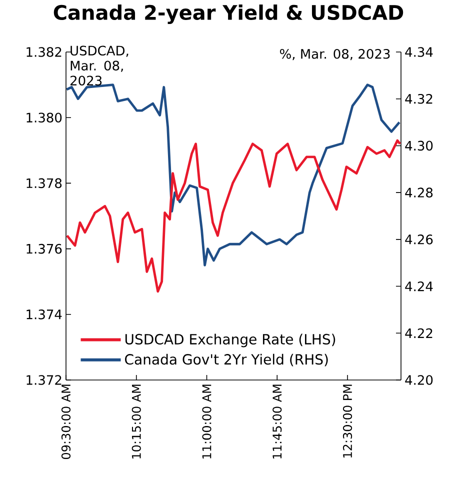  Describe the element at coordinates (44, 380) in the screenshot. I see `y-tick-label: 1.372` at that location.